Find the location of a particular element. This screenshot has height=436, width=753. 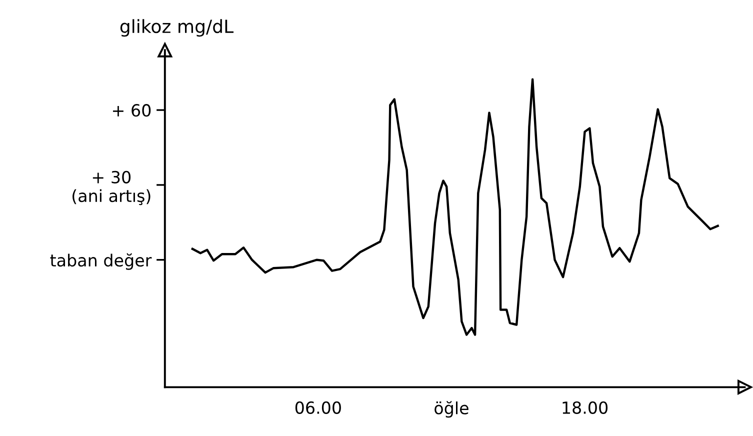

y-tick-label: + 30 (ani artış) is located at coordinates (111, 188).